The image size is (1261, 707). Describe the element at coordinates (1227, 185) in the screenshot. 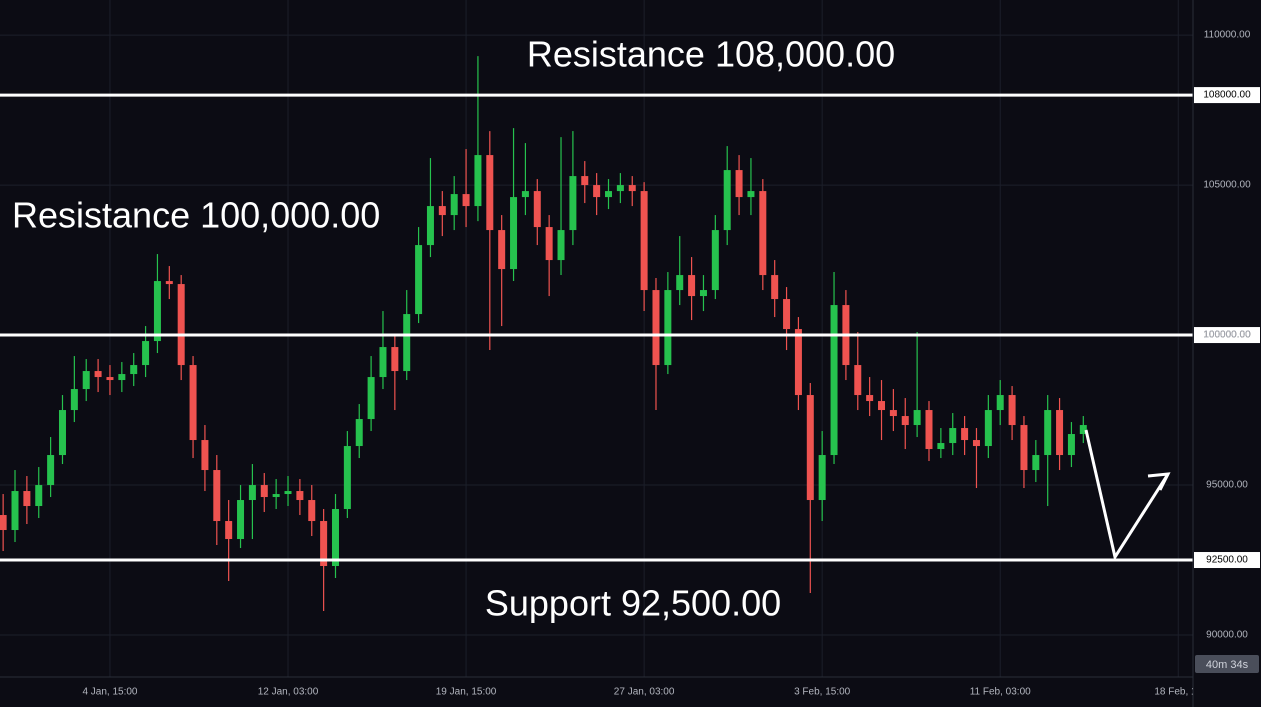

I see `y-tick-label: 105000.00` at that location.